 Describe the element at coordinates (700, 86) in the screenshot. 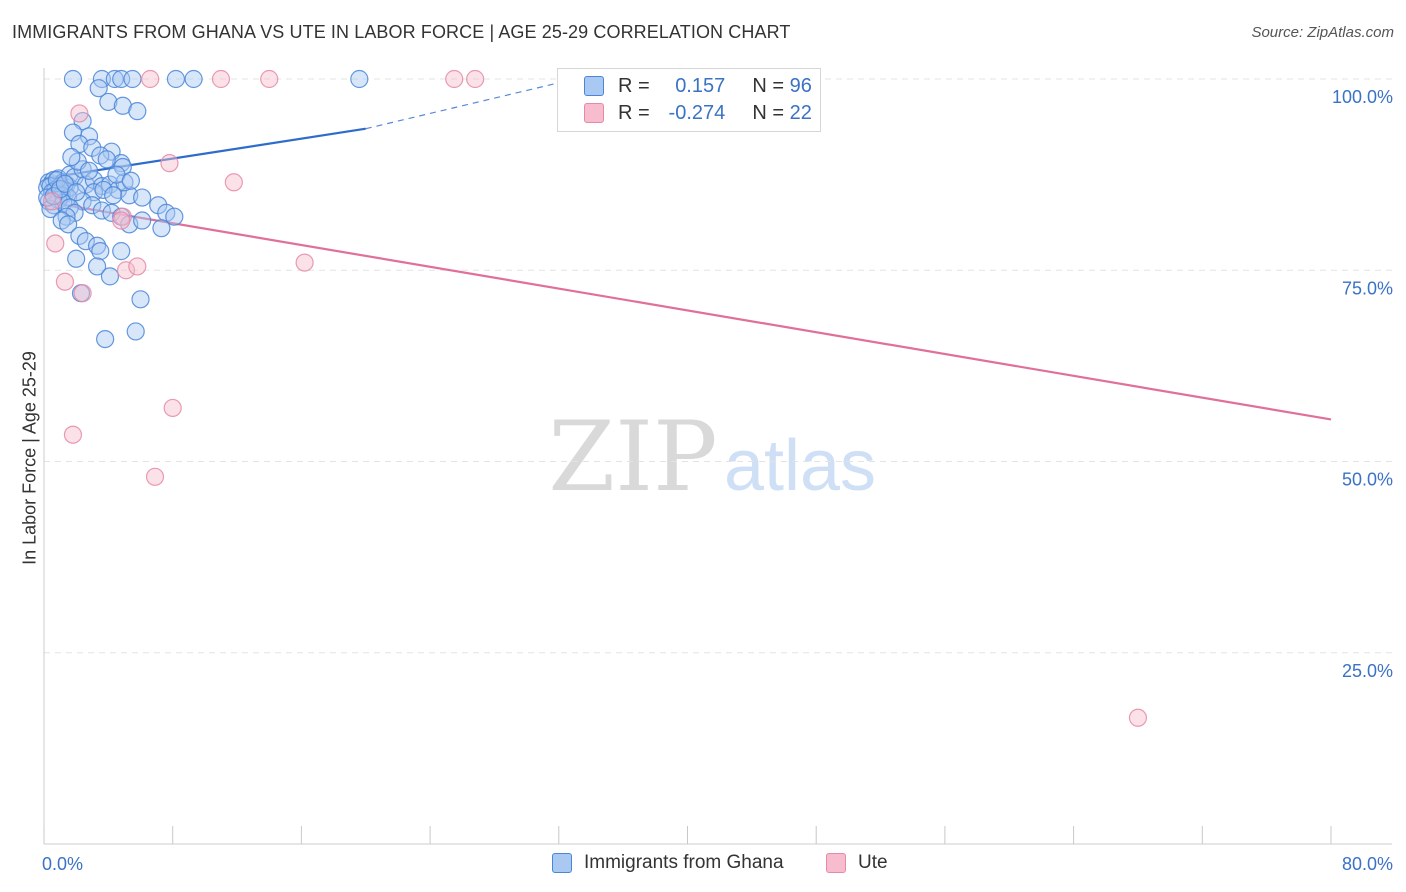

I see `legend-r-value: 0.157` at that location.